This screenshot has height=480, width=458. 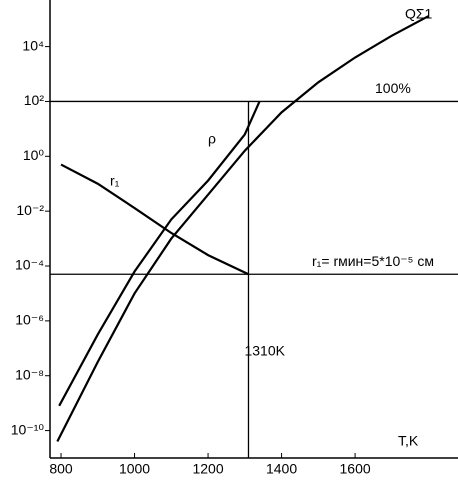 I want to click on y-tick-label: 10⁻¹⁰, so click(x=28, y=429).